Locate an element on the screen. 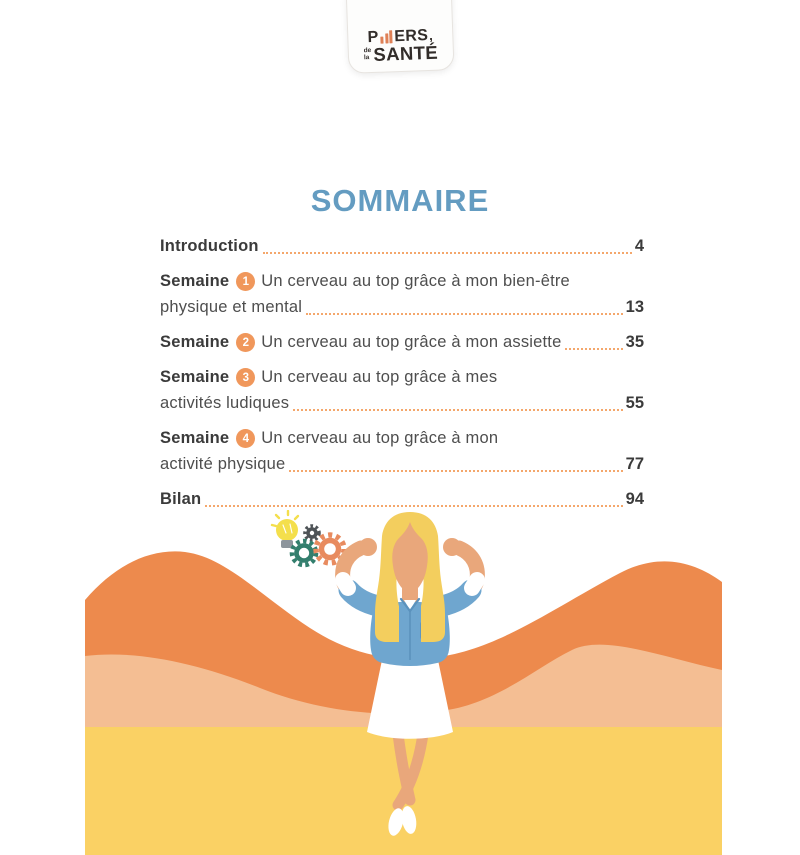  toc-entry-text: Un cerveau au top grâce à mon is located at coordinates (380, 438).